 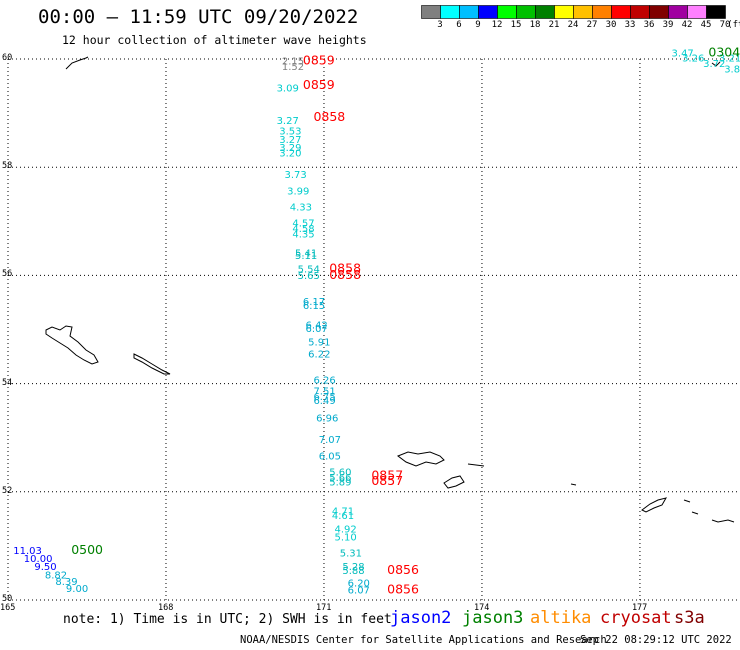 What do you see at coordinates (706, 25) in the screenshot?
I see `colorbar-tick-label: 45` at bounding box center [706, 25].